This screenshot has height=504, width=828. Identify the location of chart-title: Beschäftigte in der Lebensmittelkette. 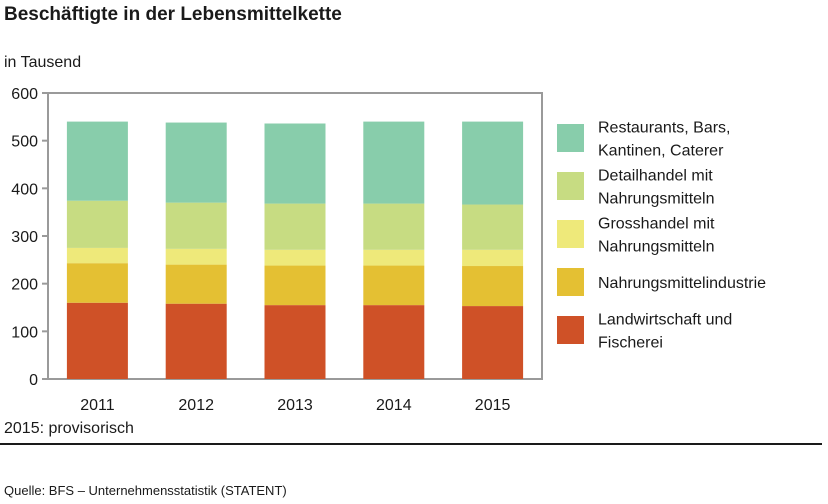
(173, 14).